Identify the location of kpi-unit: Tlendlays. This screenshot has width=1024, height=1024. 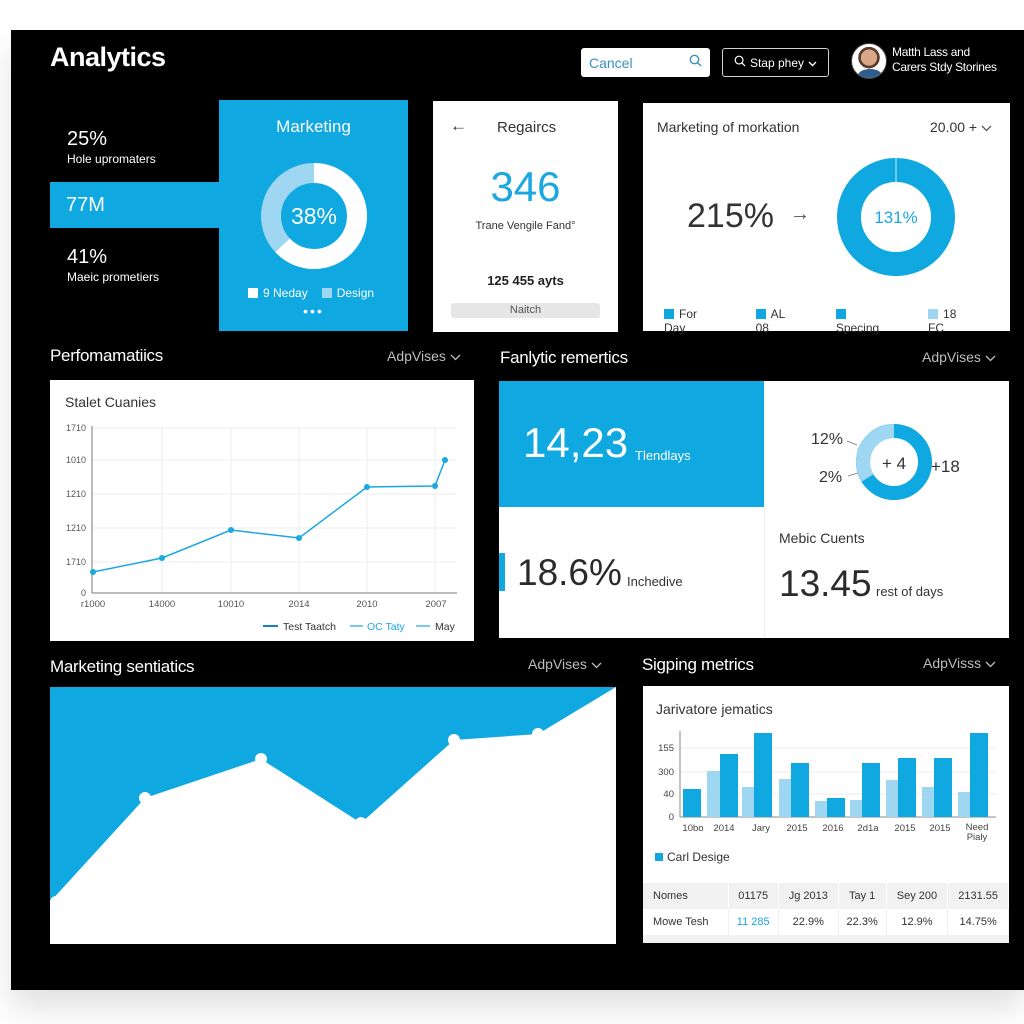
(663, 455).